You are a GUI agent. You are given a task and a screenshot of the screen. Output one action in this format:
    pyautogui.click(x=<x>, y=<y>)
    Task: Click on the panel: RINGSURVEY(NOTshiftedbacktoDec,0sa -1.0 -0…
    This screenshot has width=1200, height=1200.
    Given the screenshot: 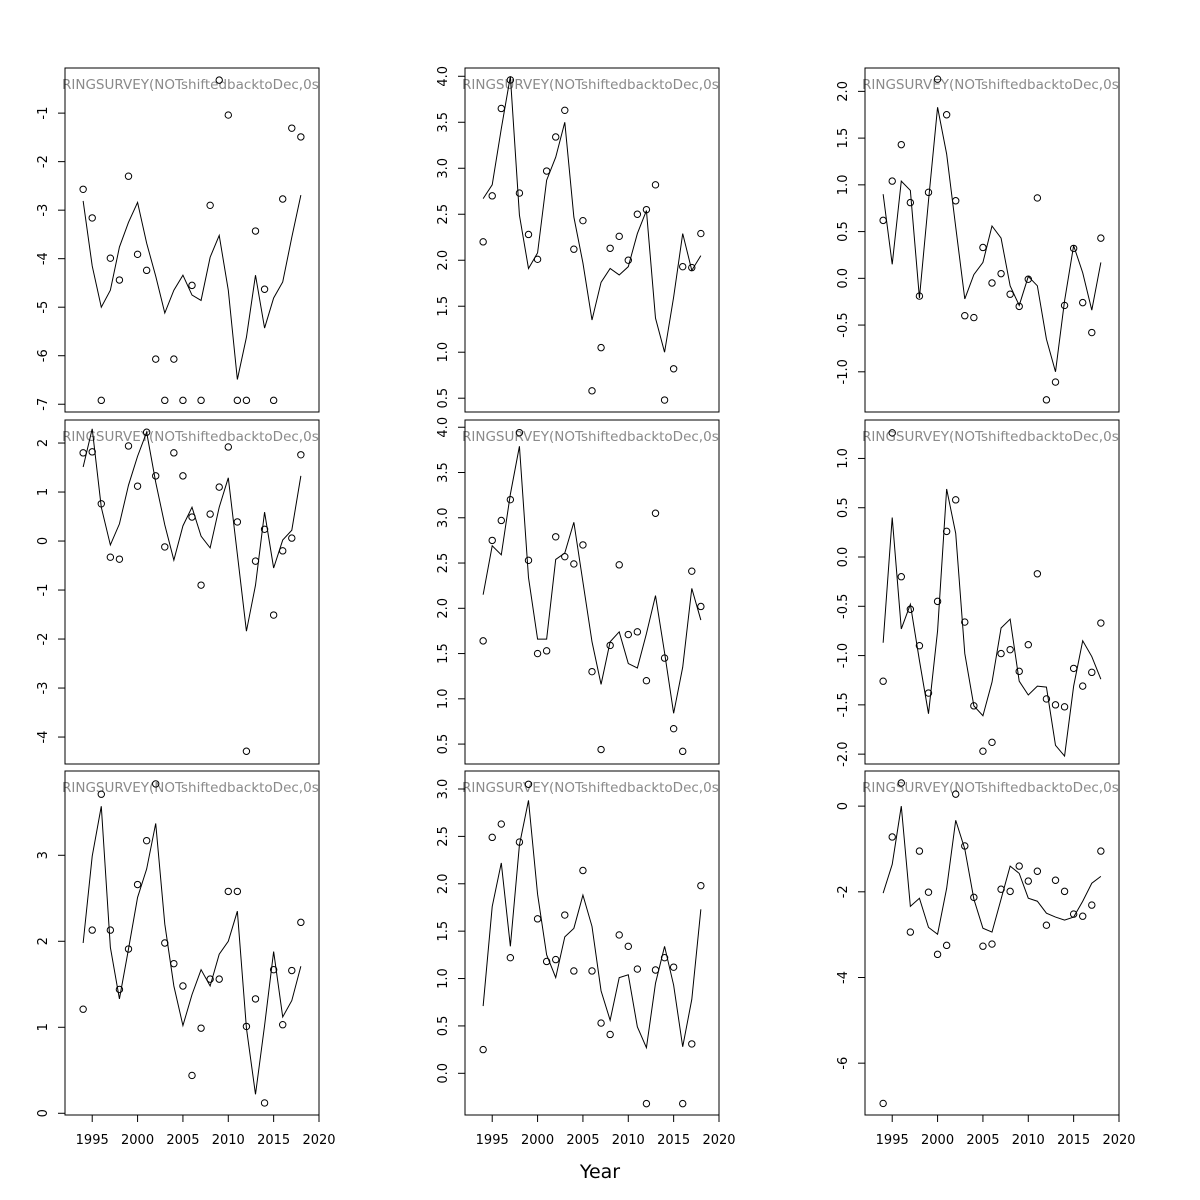 What is the action you would take?
    pyautogui.click(x=978, y=240)
    